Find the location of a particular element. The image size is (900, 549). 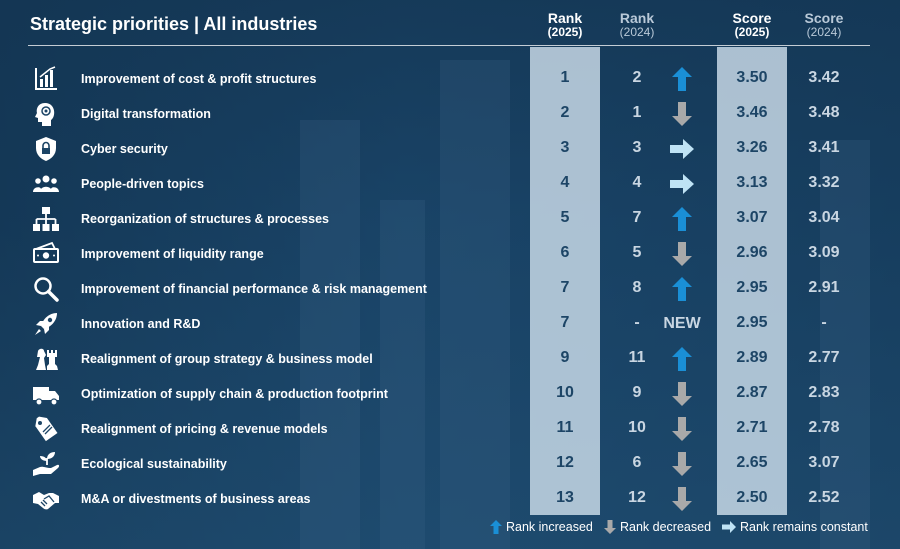

priority-label: Improvement of cost & profit structures is located at coordinates (199, 79).